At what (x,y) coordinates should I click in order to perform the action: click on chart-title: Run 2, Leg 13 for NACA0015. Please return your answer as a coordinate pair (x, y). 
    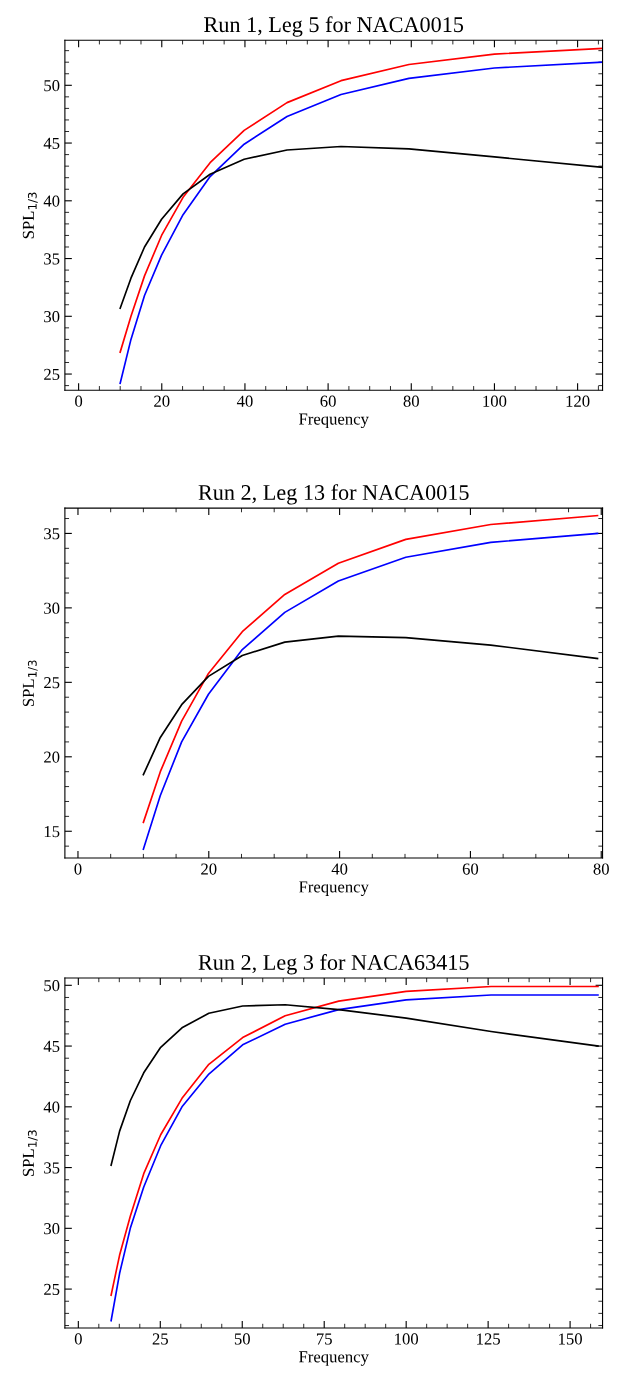
    Looking at the image, I should click on (333, 494).